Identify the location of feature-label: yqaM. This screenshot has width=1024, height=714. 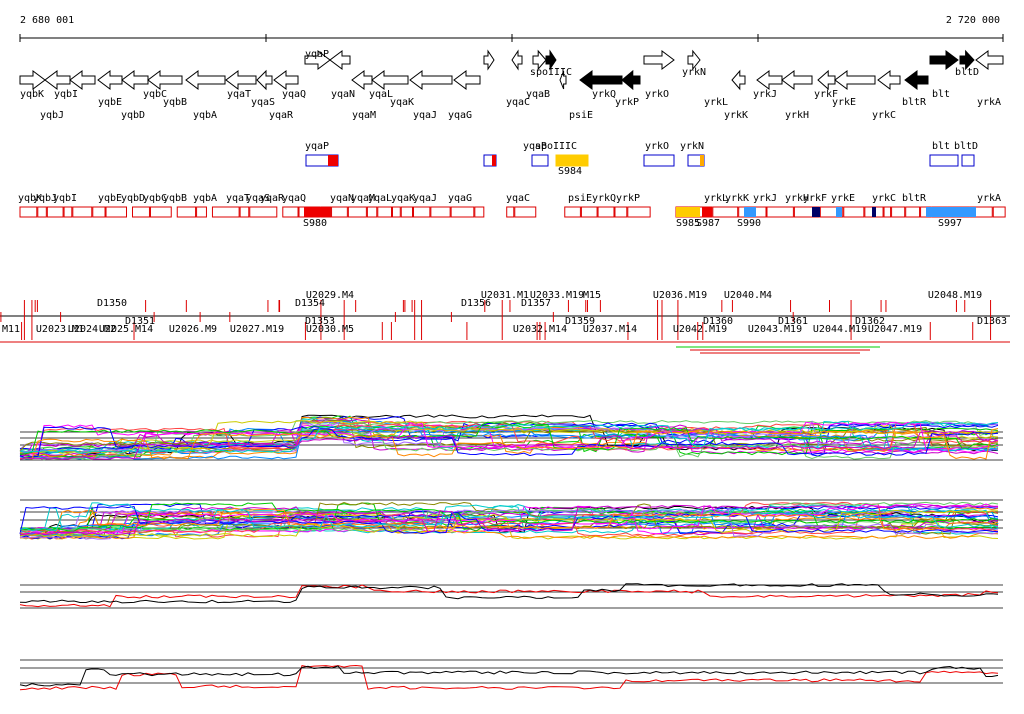
(363, 198).